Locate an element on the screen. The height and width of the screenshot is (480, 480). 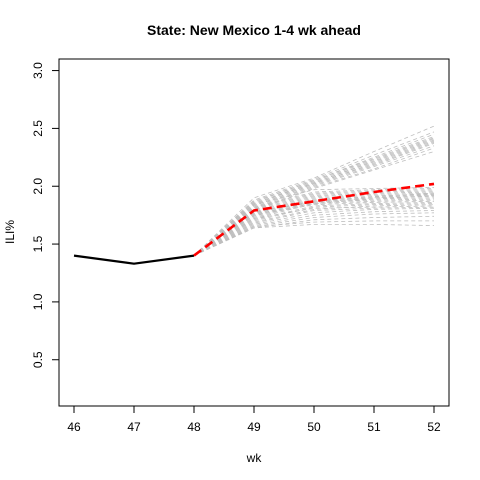
x-tick-label: 47 is located at coordinates (134, 427).